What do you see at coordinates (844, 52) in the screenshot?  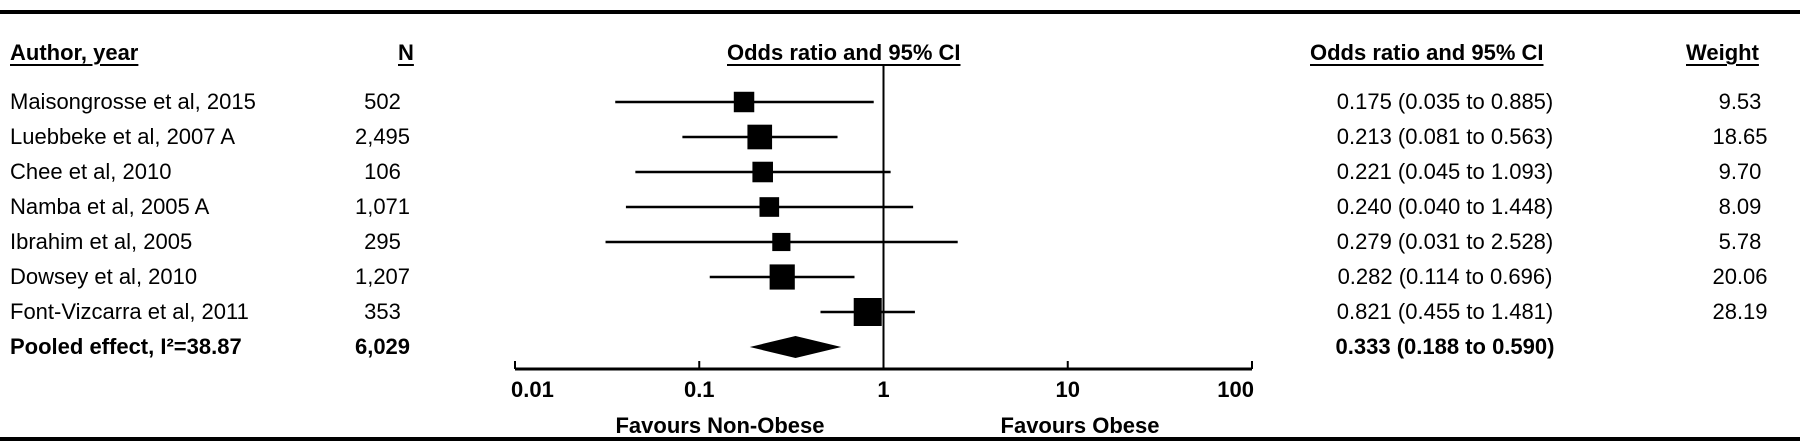 I see `header-plot: Odds ratio and 95% CI` at bounding box center [844, 52].